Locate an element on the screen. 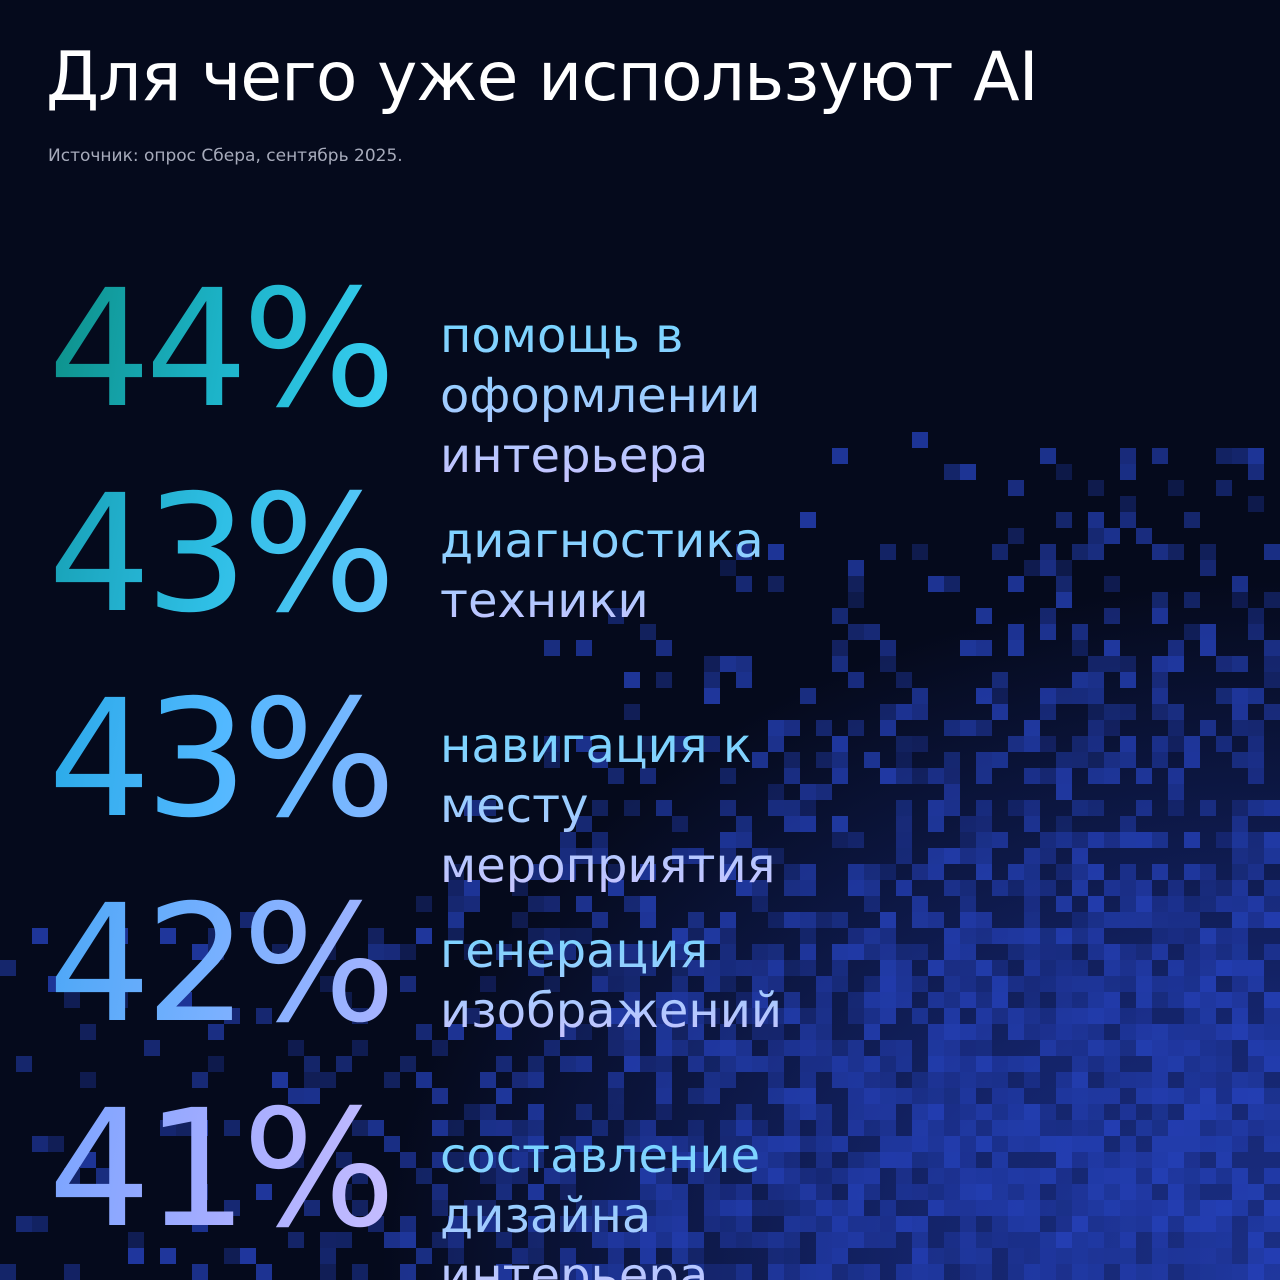 The image size is (1280, 1280). stat-label: диагностика техники is located at coordinates (602, 571).